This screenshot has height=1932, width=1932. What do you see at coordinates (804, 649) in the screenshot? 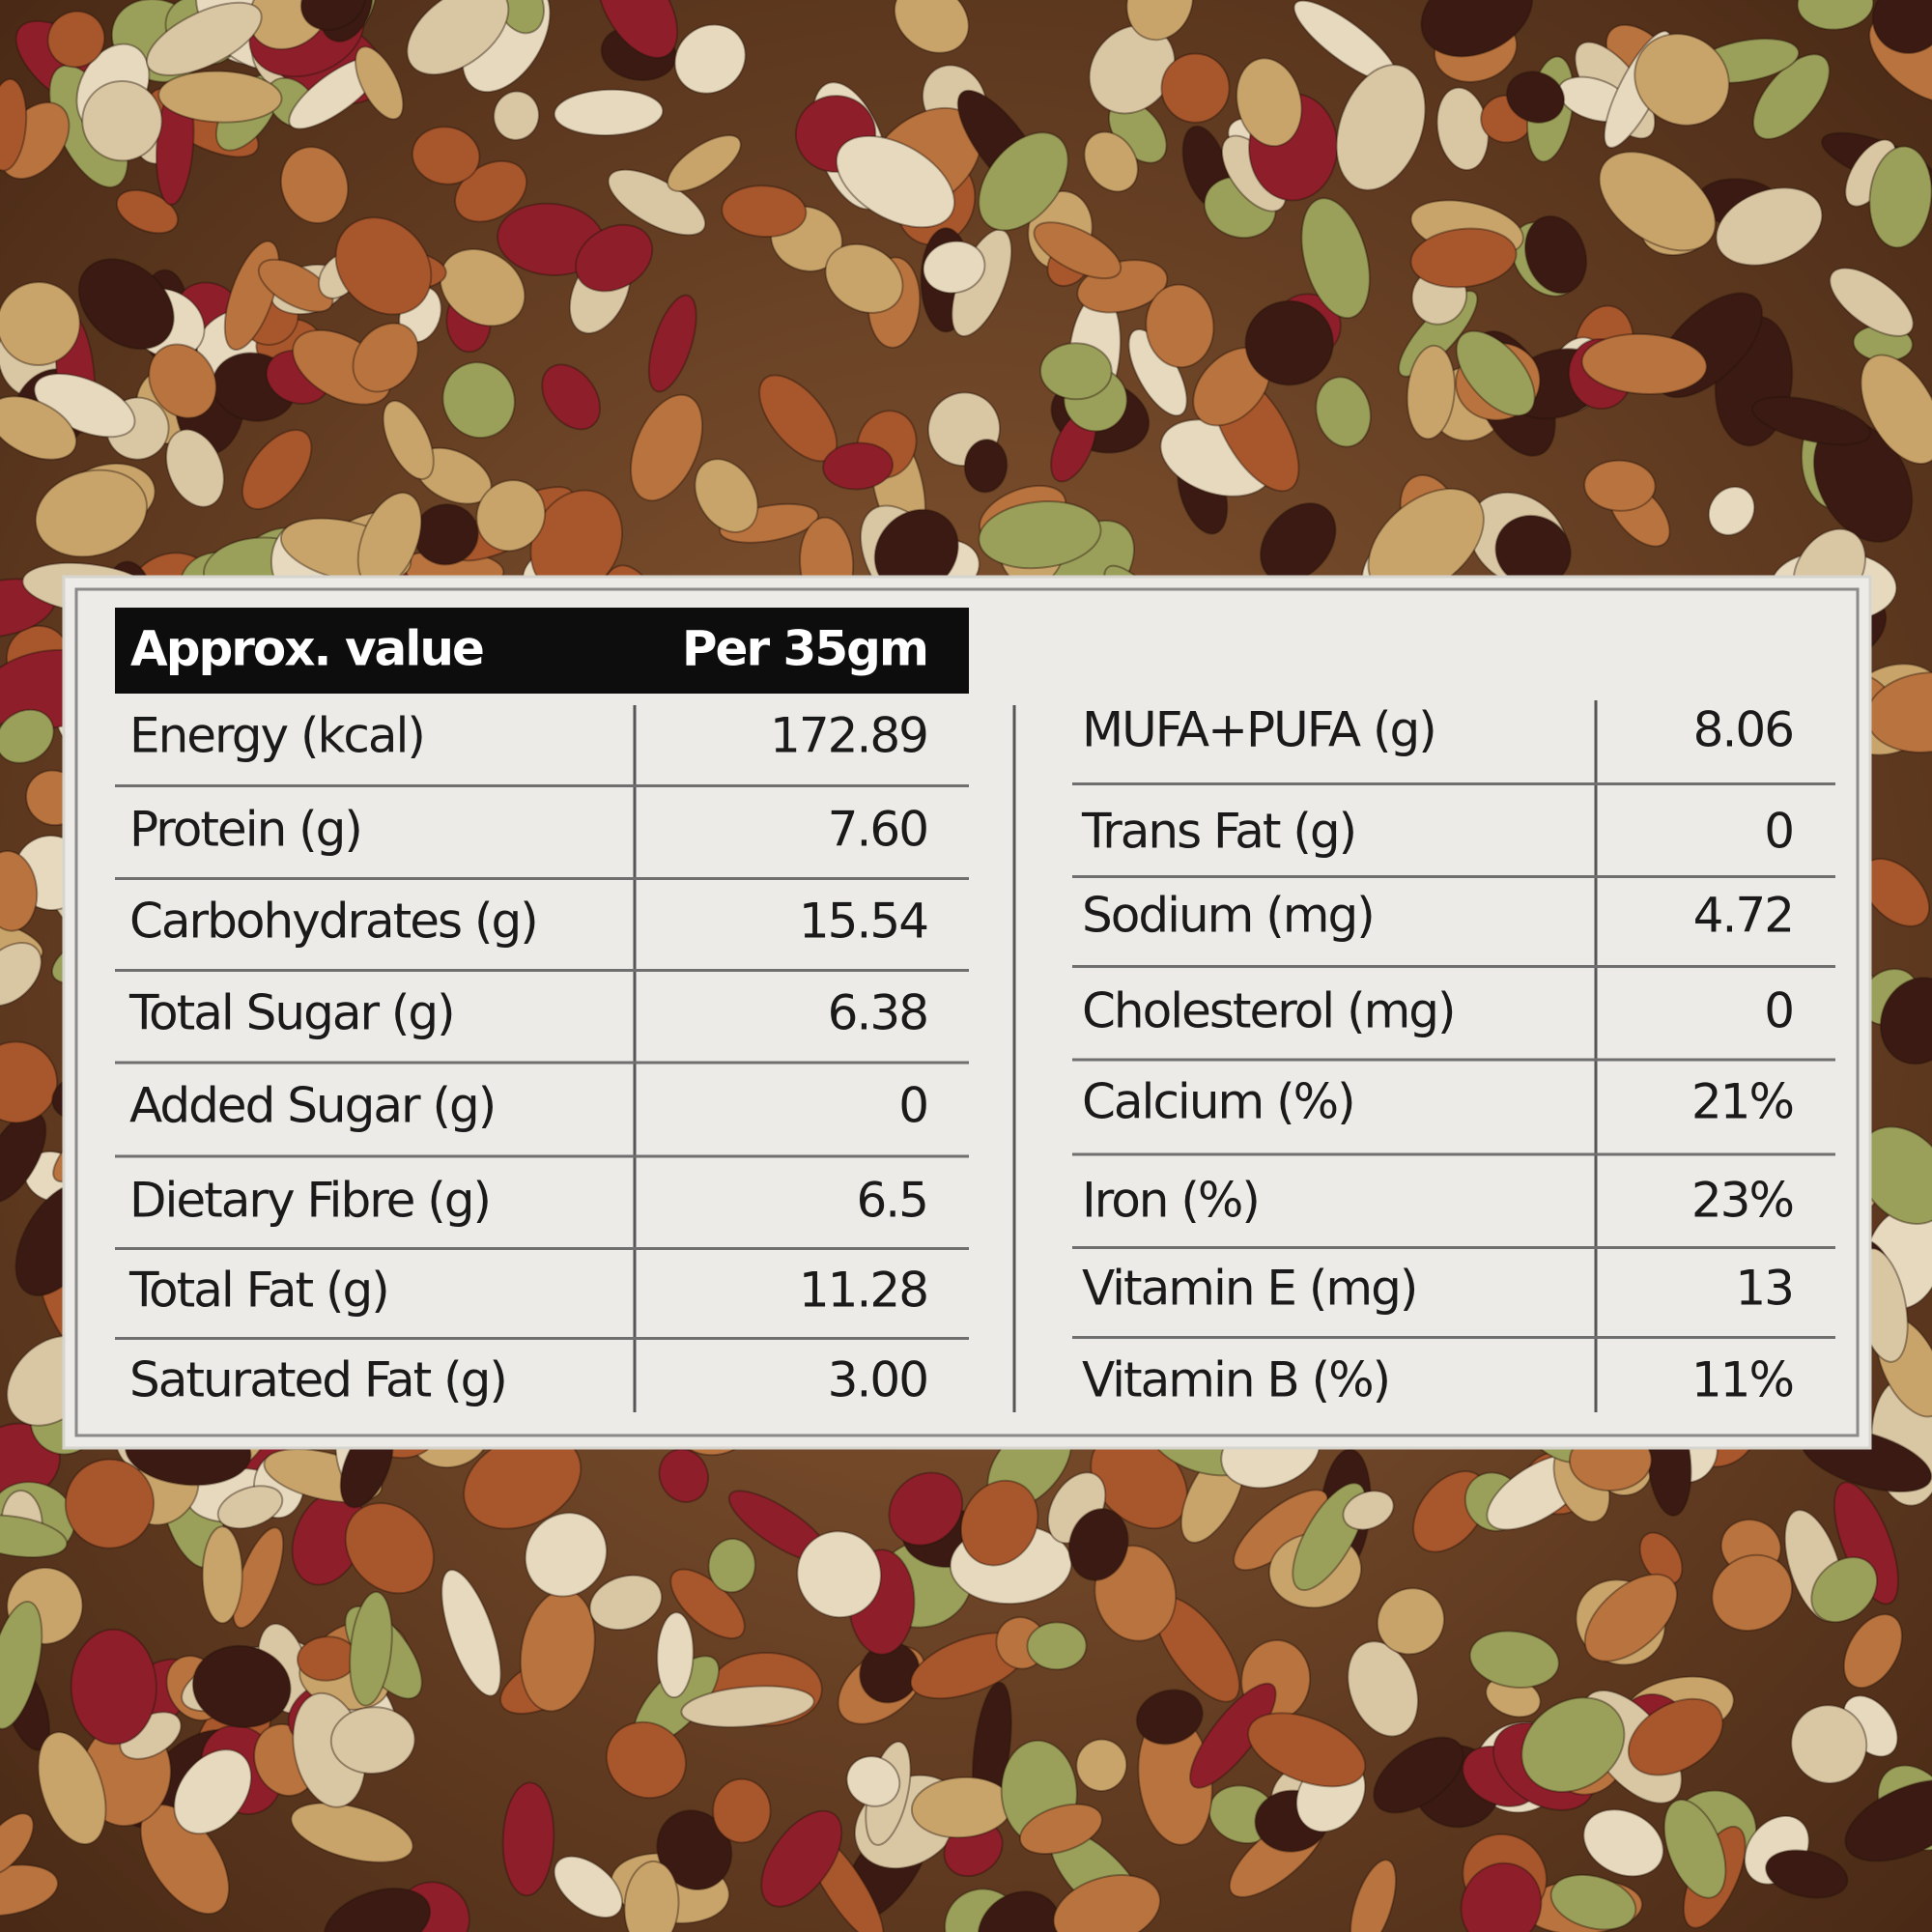
I see `header-unit: Per 35gm` at bounding box center [804, 649].